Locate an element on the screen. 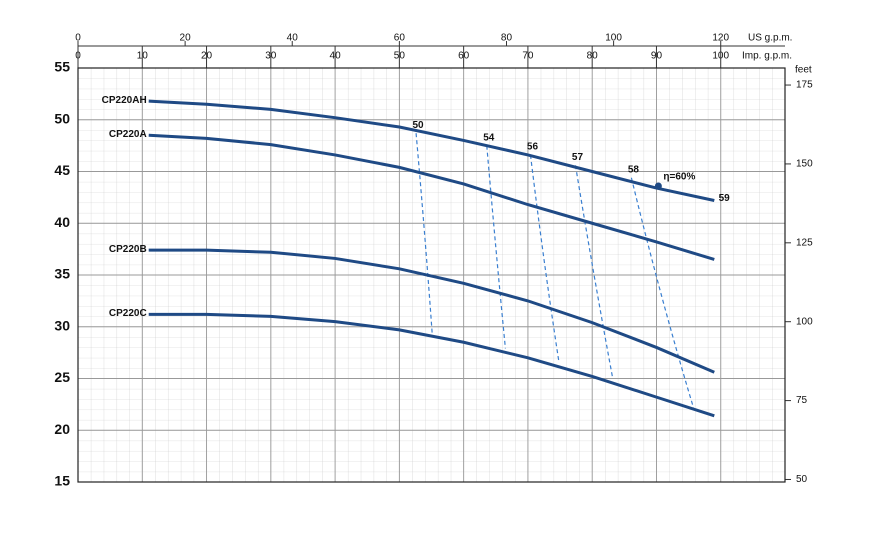  x2-tick-label: 60 is located at coordinates (400, 38).